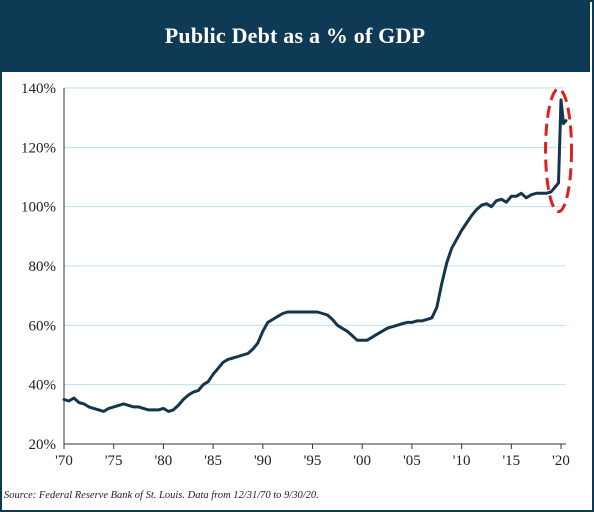 The image size is (594, 512). What do you see at coordinates (164, 461) in the screenshot?
I see `x-tick-label: '80` at bounding box center [164, 461].